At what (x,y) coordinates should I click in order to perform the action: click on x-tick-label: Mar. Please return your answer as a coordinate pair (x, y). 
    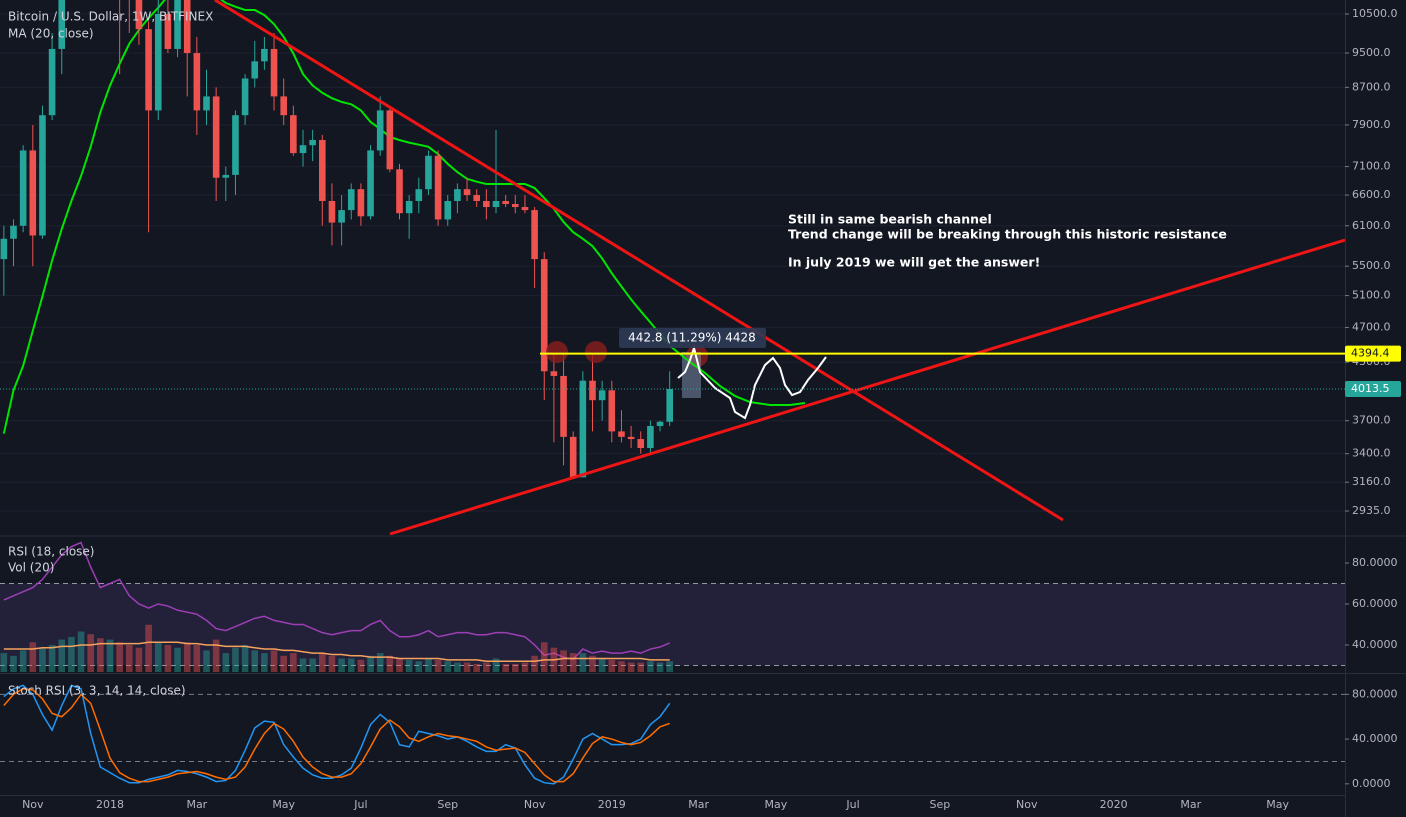
    Looking at the image, I should click on (1190, 804).